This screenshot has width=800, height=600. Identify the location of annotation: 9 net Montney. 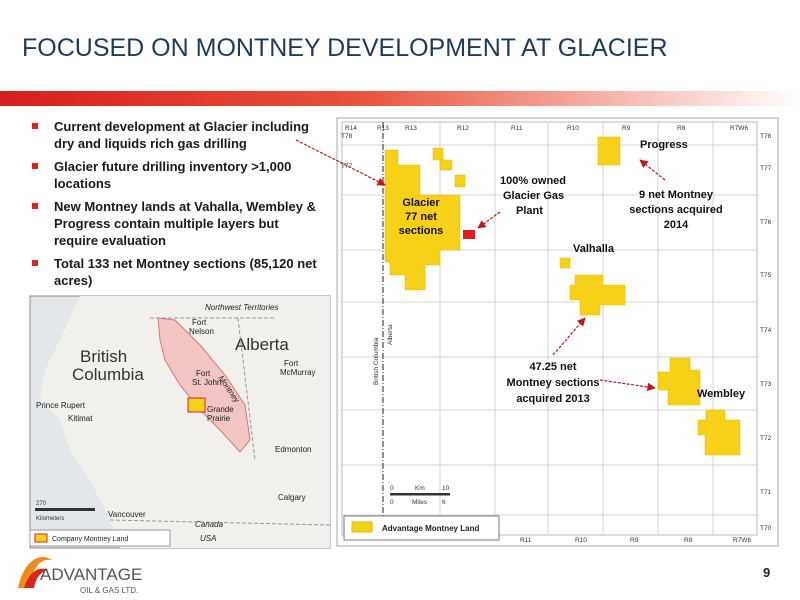
(676, 195).